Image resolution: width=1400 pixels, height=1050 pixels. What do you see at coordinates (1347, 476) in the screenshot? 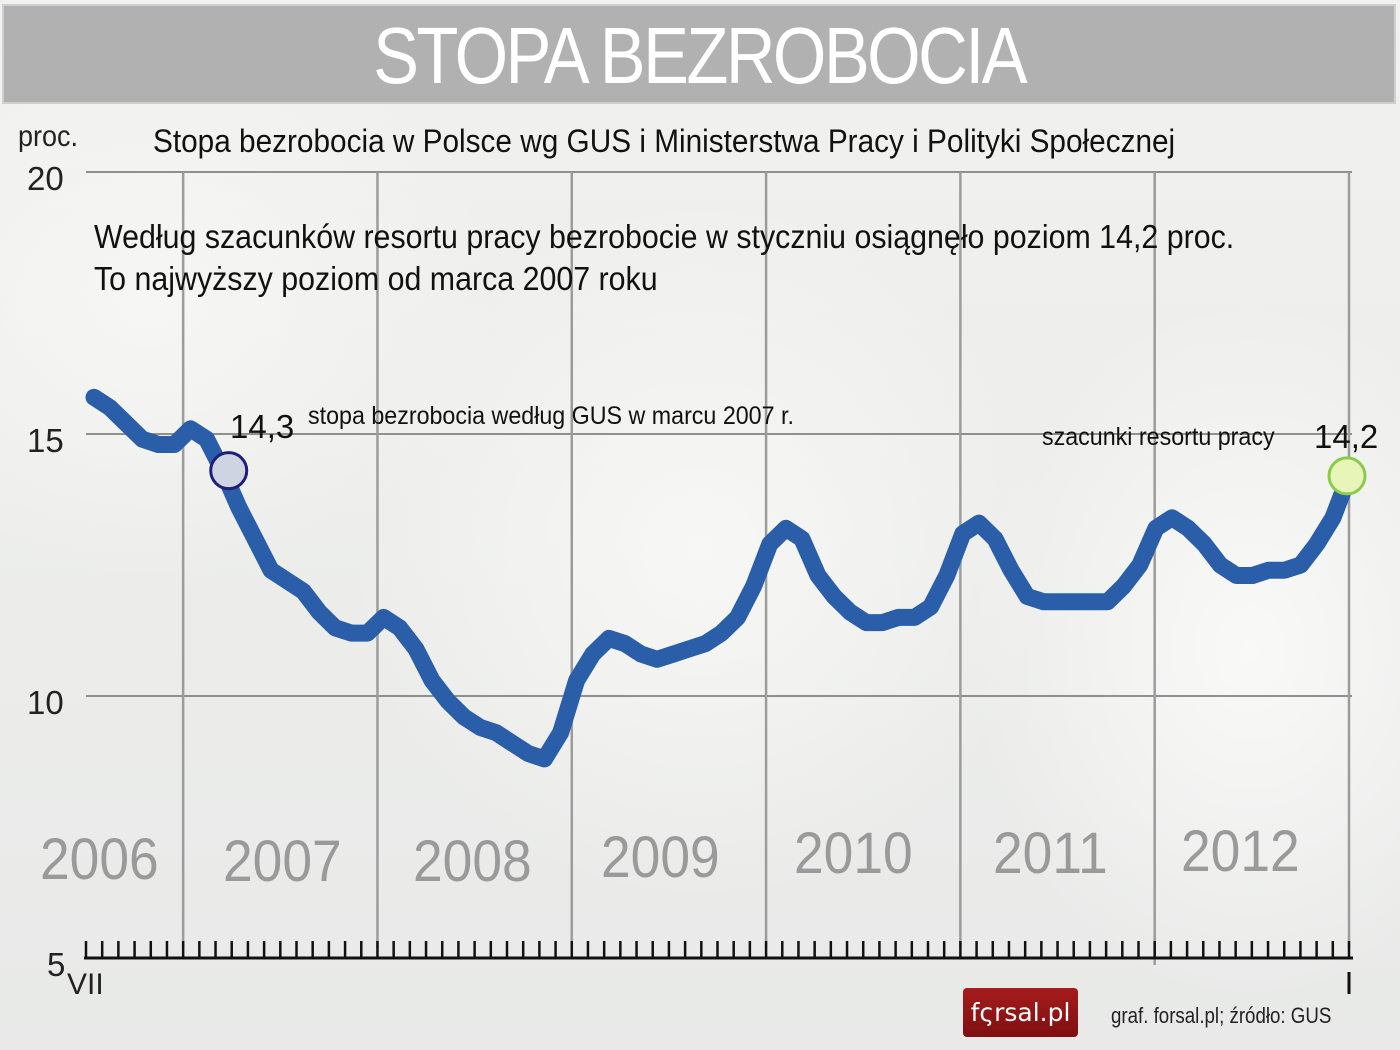
I see `ministry-estimate-marker` at bounding box center [1347, 476].